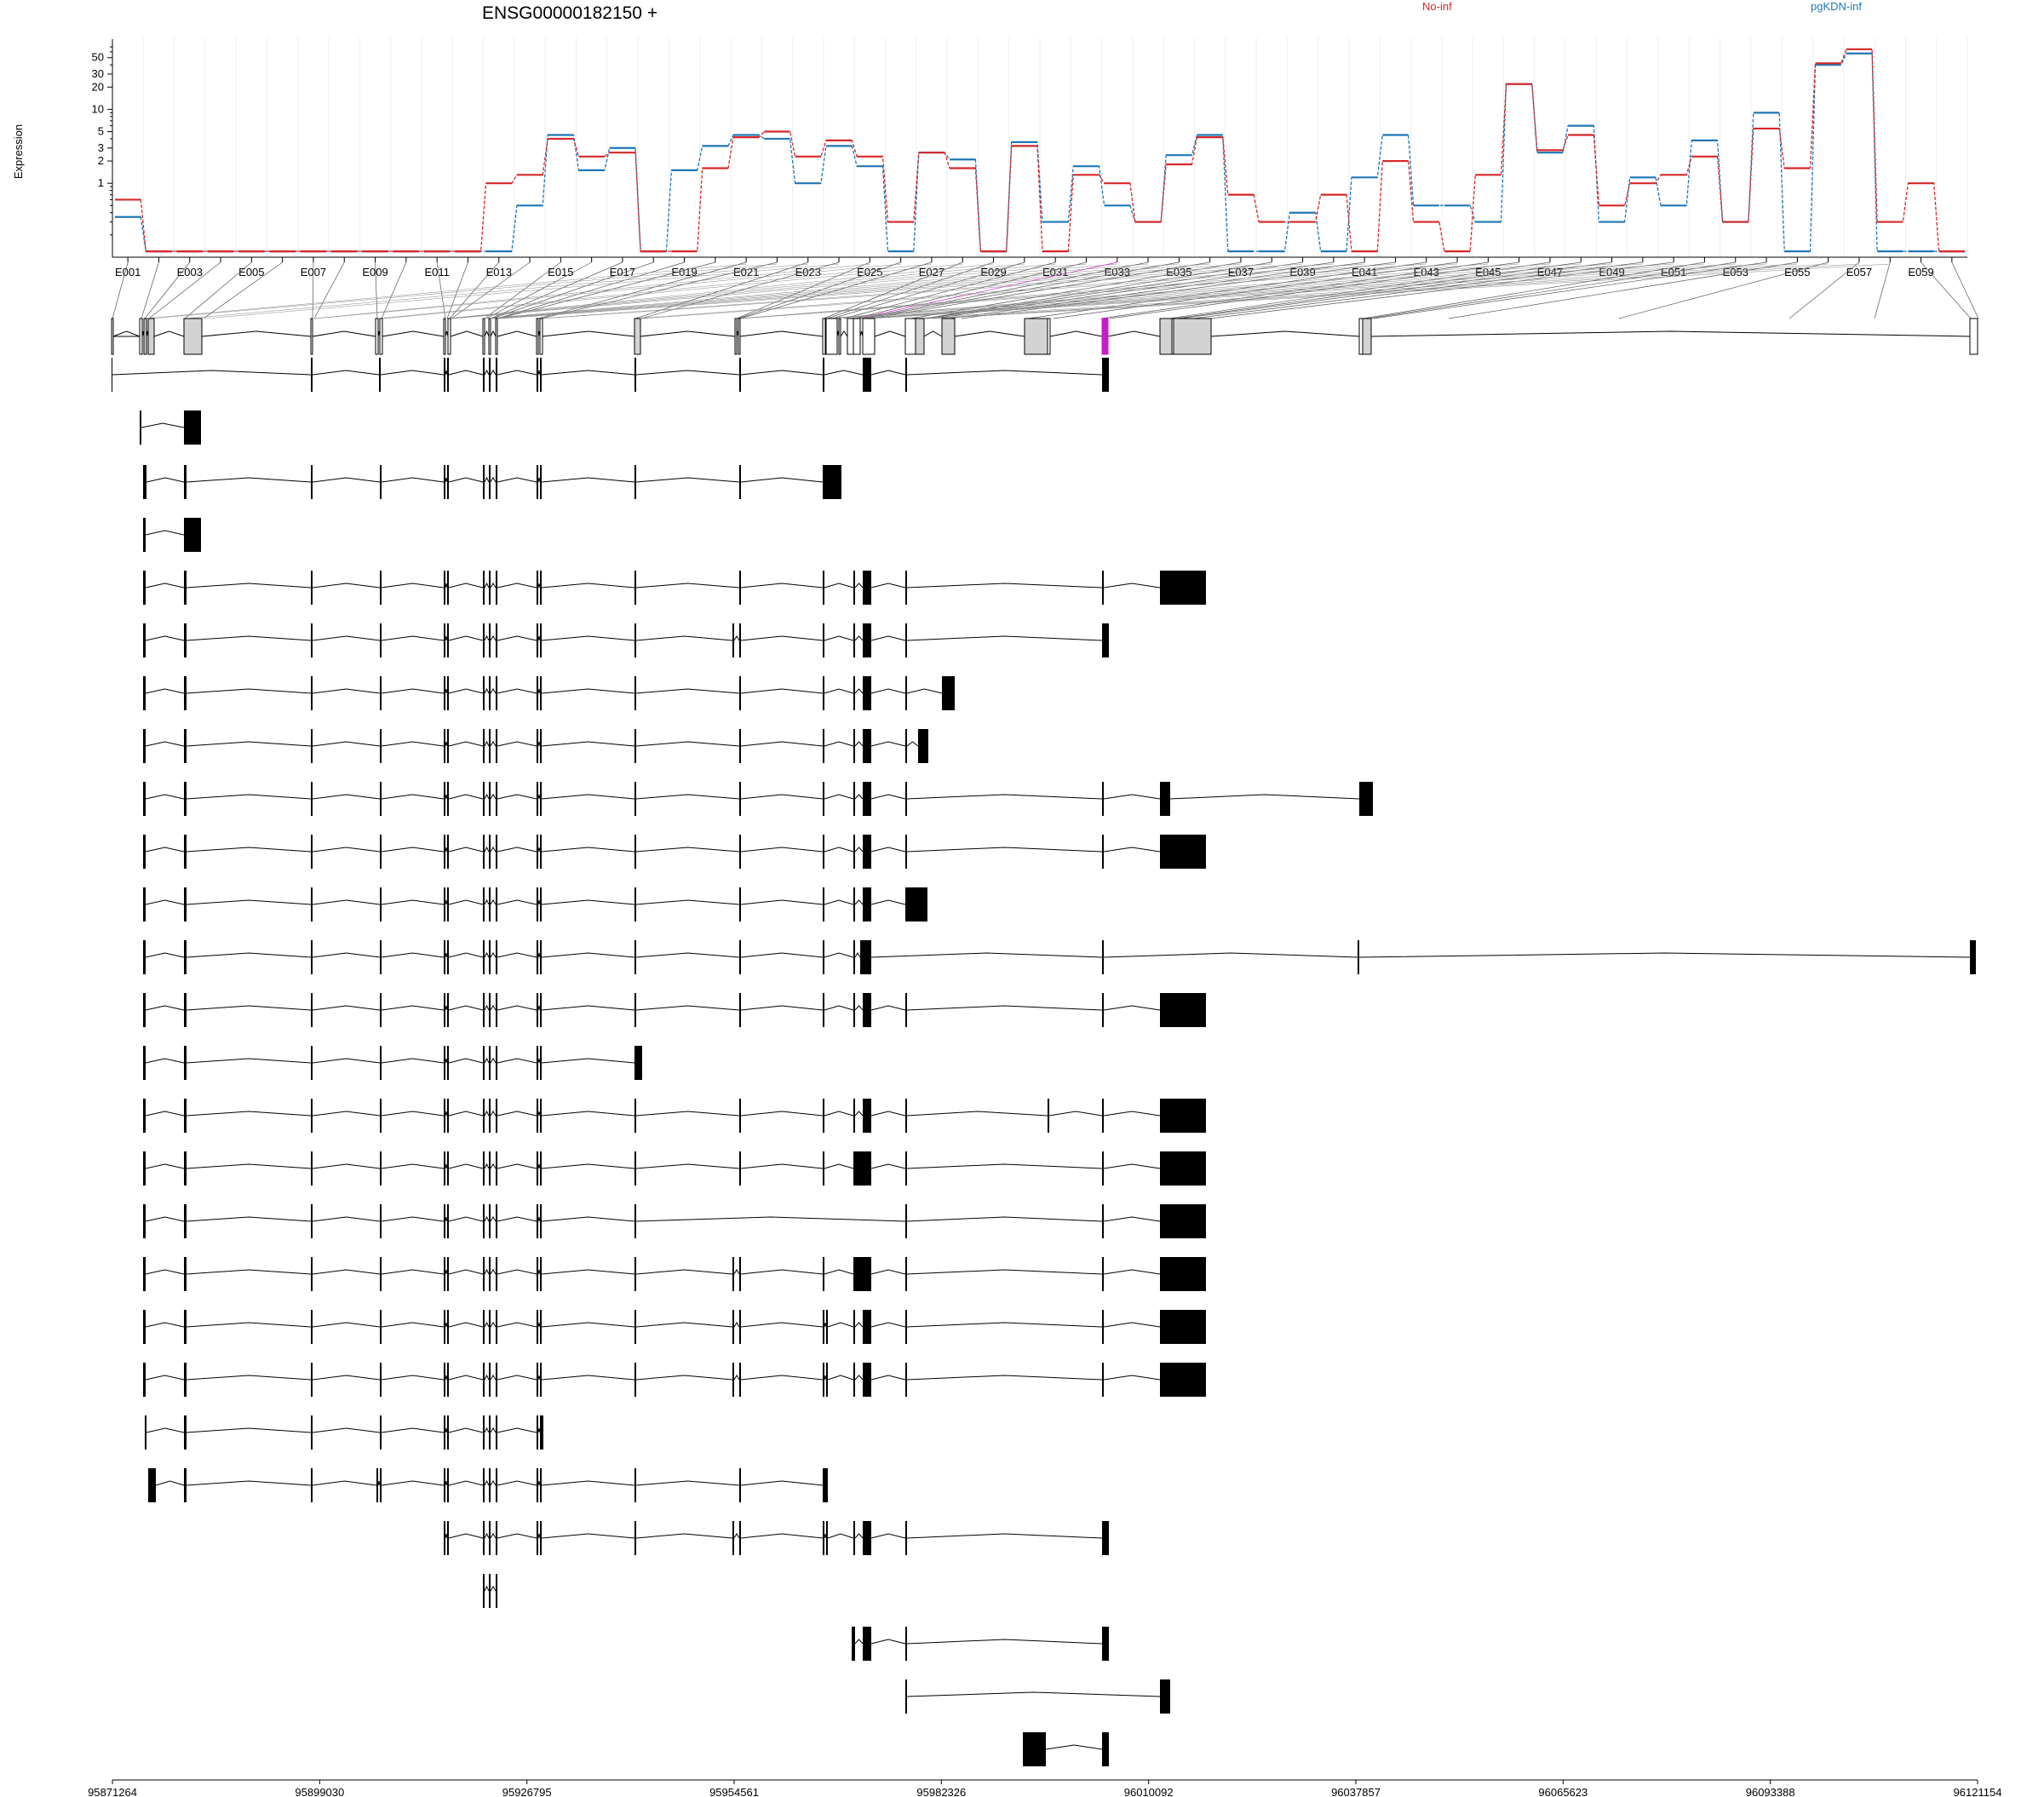 The height and width of the screenshot is (1797, 2044). Describe the element at coordinates (18, 151) in the screenshot. I see `y-axis-label: Expression` at that location.